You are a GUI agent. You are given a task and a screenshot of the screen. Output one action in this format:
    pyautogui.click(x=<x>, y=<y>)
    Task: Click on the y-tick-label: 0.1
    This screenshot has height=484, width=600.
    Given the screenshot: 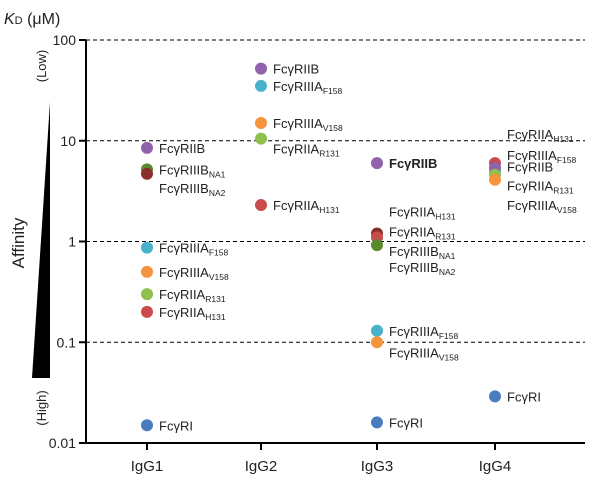 What is the action you would take?
    pyautogui.click(x=67, y=342)
    